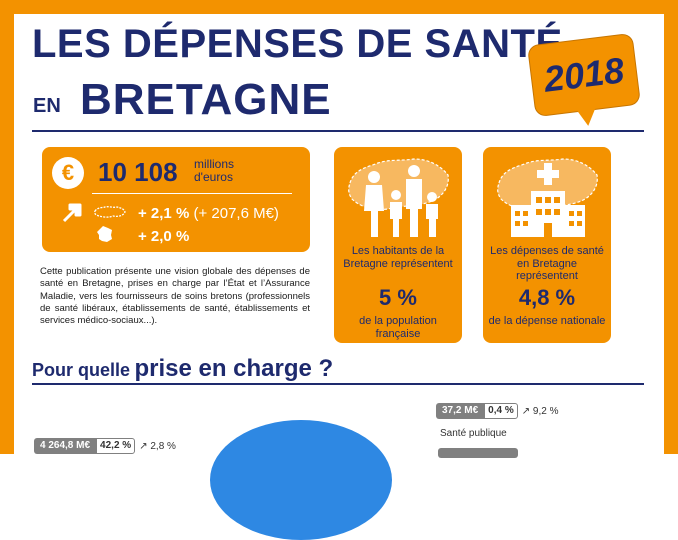  Describe the element at coordinates (164, 236) in the screenshot. I see `growth-france: + 2,0 %` at that location.